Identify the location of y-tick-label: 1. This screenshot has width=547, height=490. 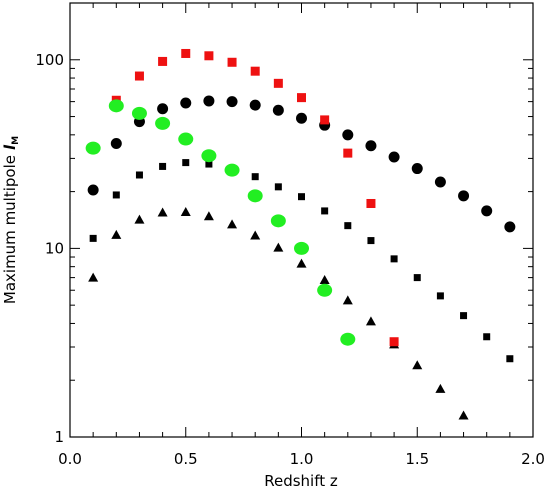
(59, 437).